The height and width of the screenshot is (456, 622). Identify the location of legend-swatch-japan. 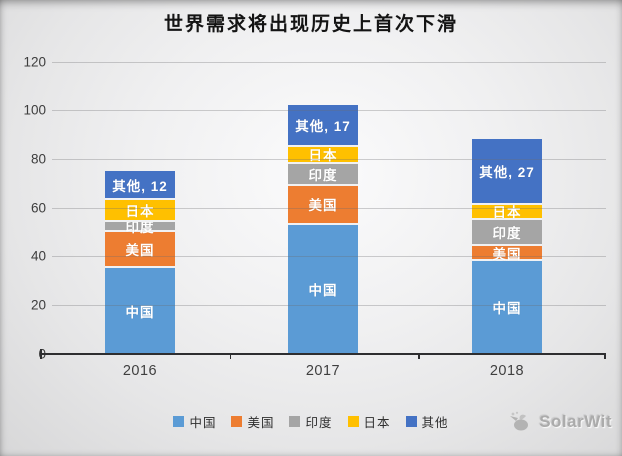
(353, 421).